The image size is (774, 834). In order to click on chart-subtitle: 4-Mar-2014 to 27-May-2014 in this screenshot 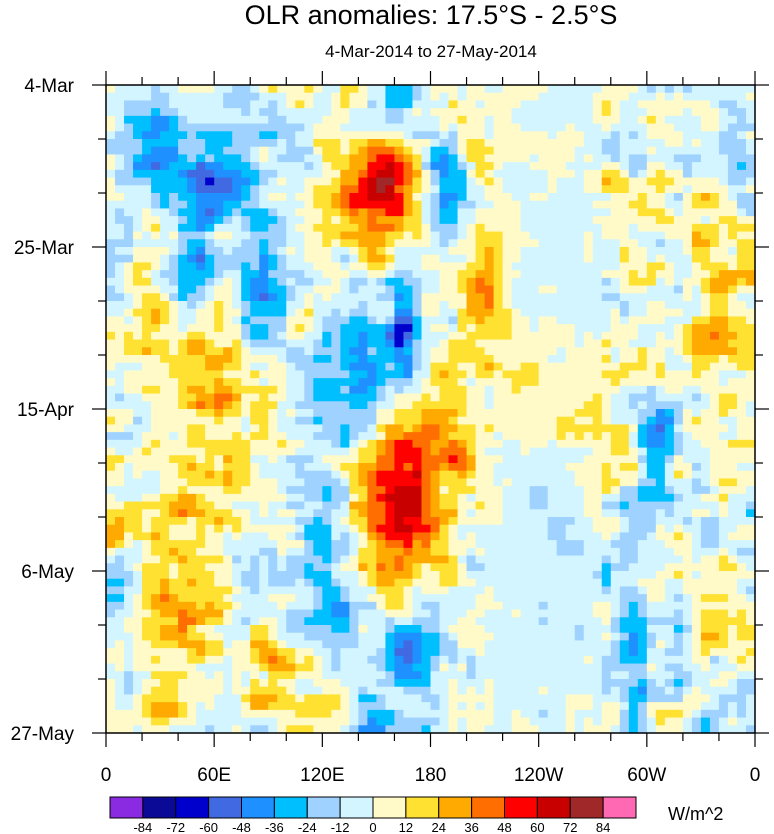, I will do `click(431, 51)`.